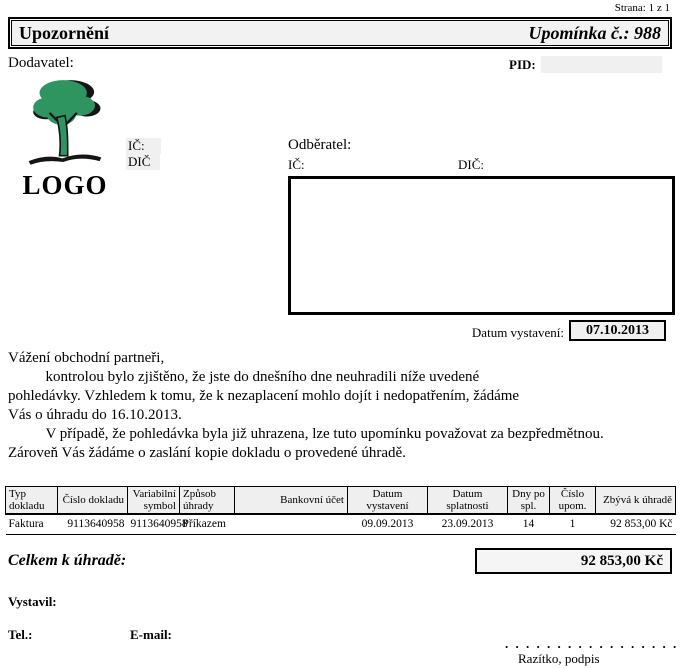 This screenshot has height=668, width=680. I want to click on supplier-logo: LOGO, so click(65, 137).